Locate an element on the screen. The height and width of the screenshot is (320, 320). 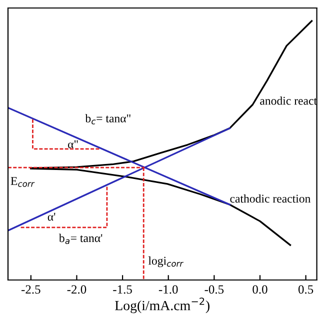
annotation: b$_{a}$= tanα' is located at coordinates (80, 239).